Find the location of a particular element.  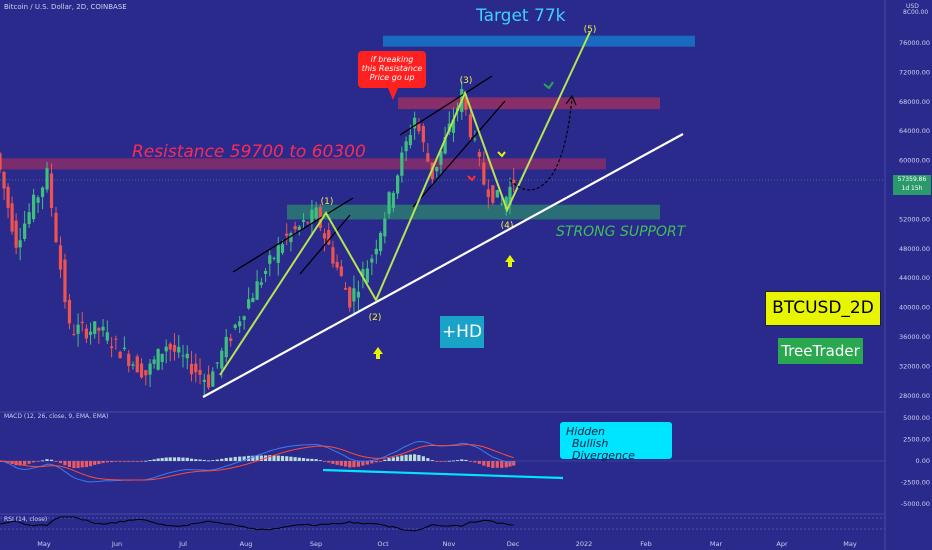

macd-line is located at coordinates (257, 462).